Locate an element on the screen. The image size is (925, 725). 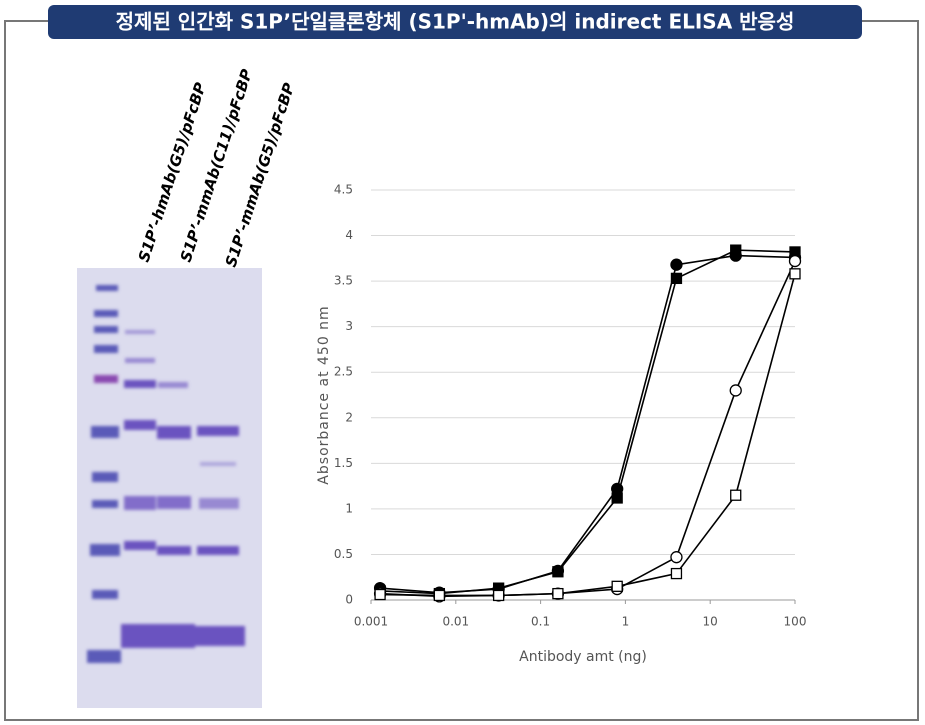
y-tick-label: 3 is located at coordinates (349, 326).